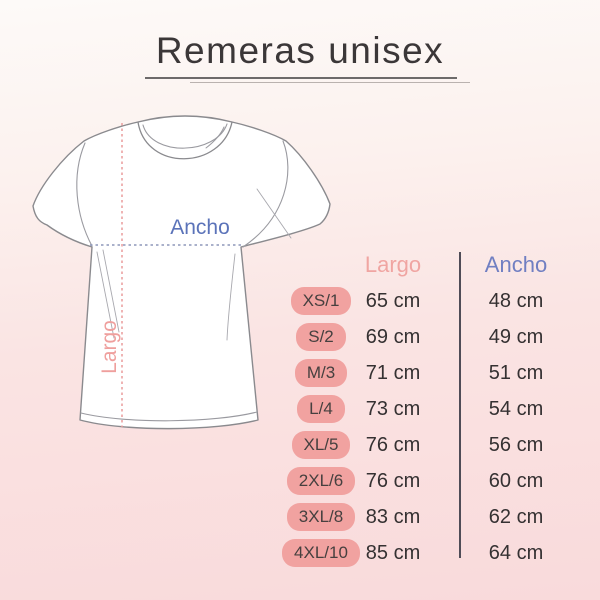 This screenshot has width=600, height=600. I want to click on shirt-length-label: Largo, so click(109, 347).